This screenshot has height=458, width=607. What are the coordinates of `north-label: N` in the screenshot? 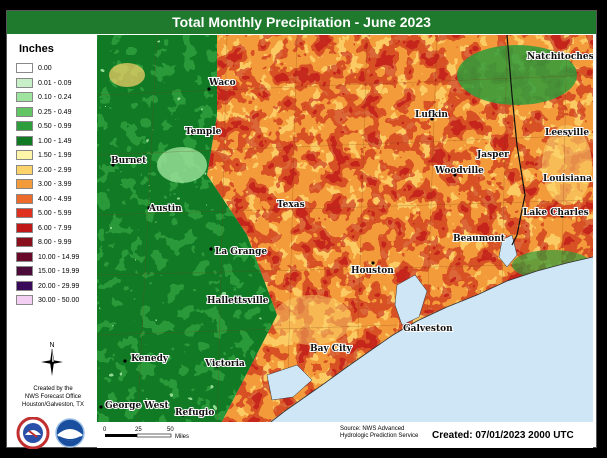 It's located at (51, 345).